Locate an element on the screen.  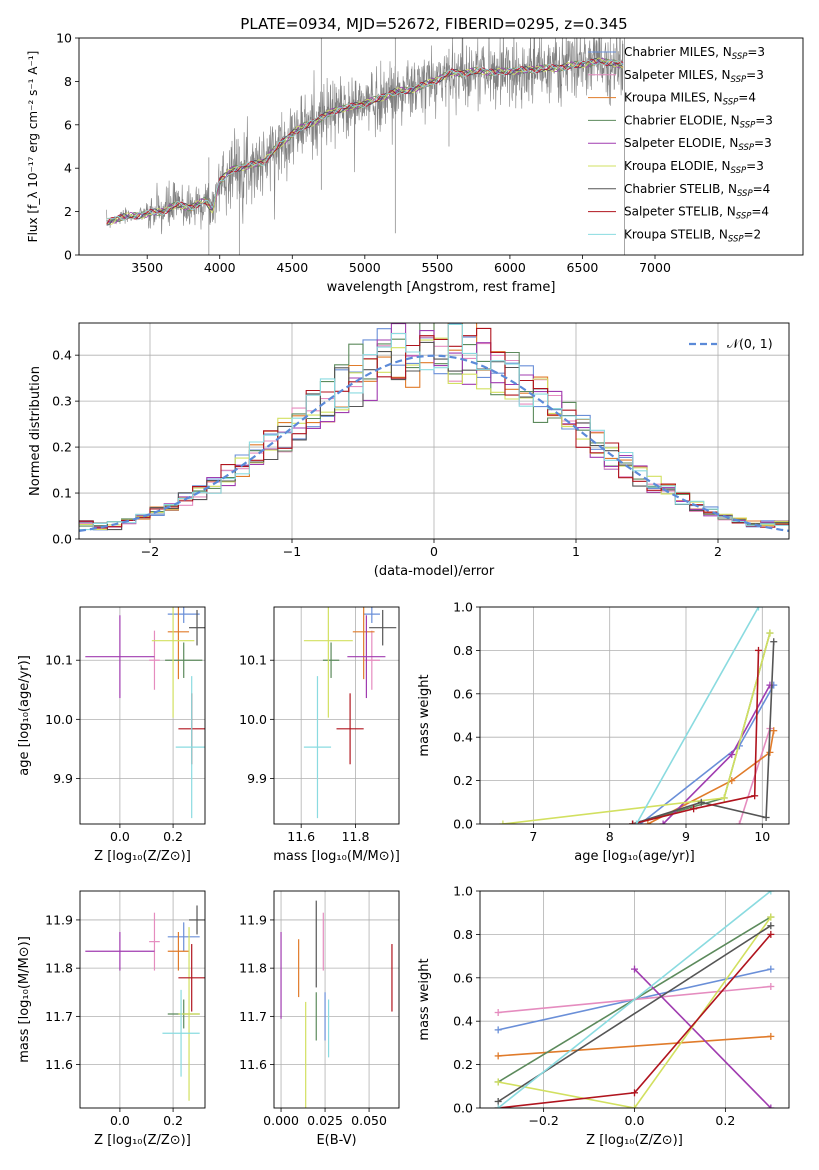
x-tick-label: −1 is located at coordinates (292, 551).